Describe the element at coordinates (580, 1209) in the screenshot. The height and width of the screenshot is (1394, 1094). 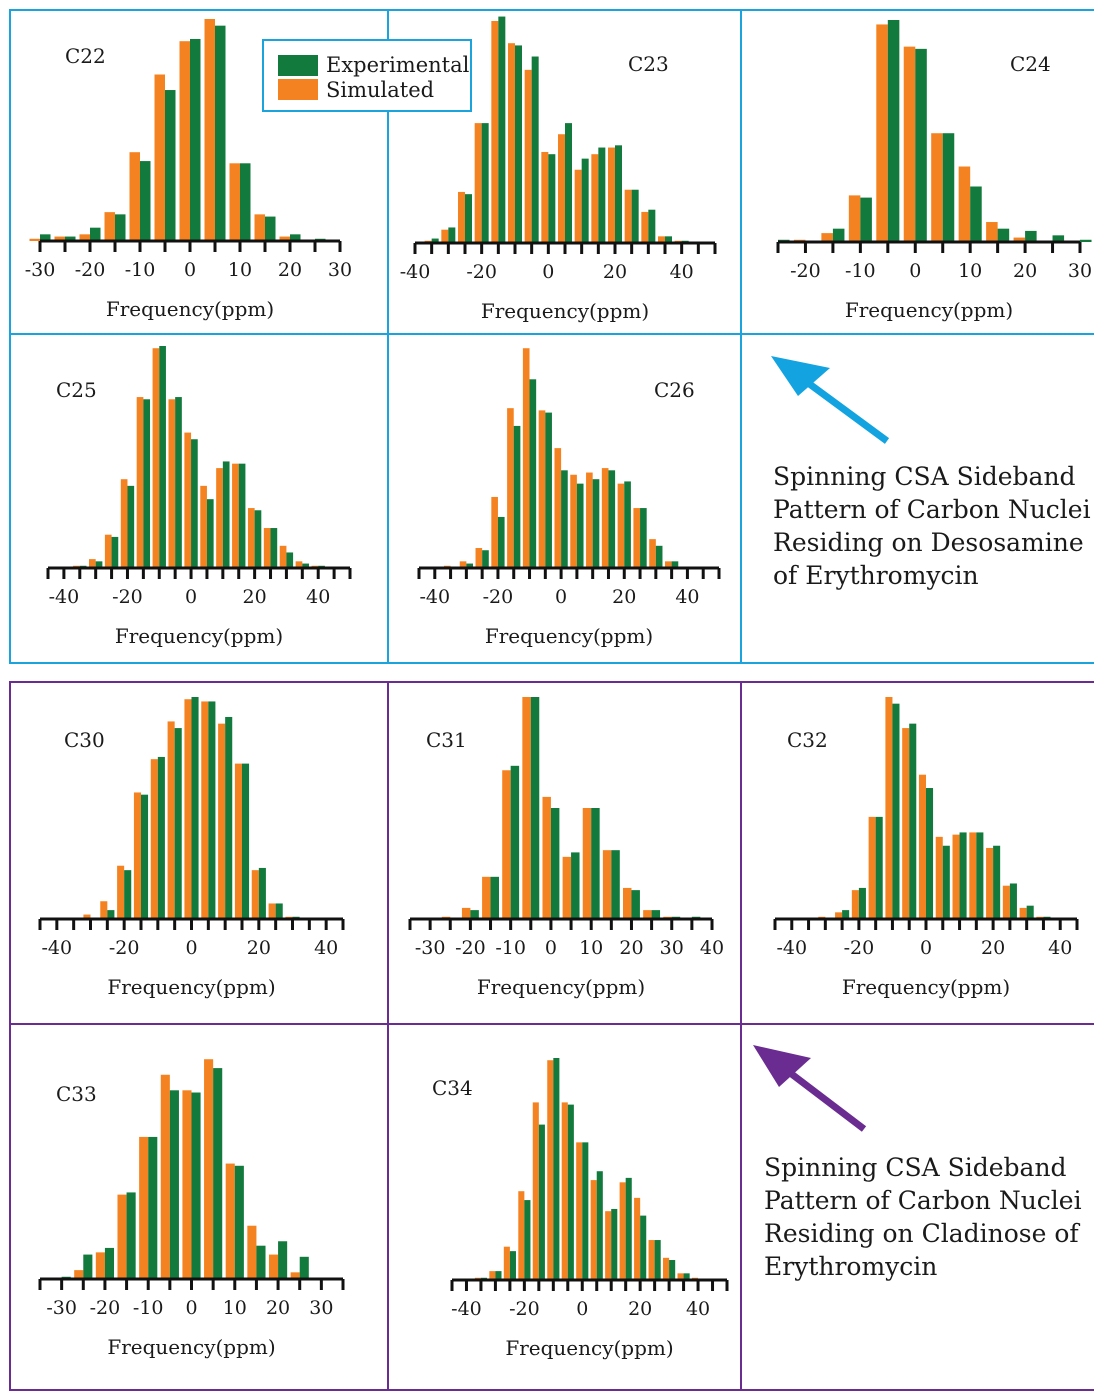
I see `chart-c34: -40 -20 0 20 40 Frequency(ppm) C34` at that location.